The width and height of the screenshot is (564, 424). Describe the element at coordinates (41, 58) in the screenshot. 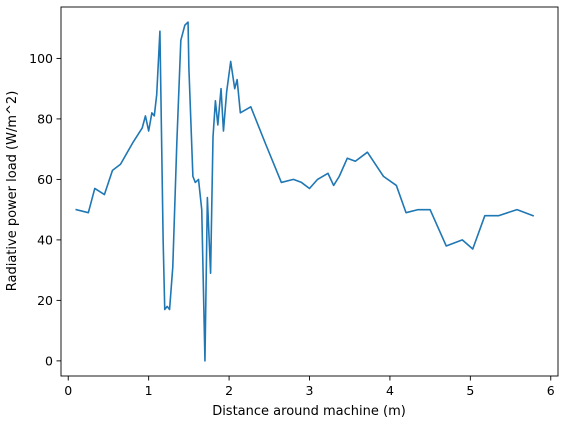

I see `y-tick-label: 100` at that location.